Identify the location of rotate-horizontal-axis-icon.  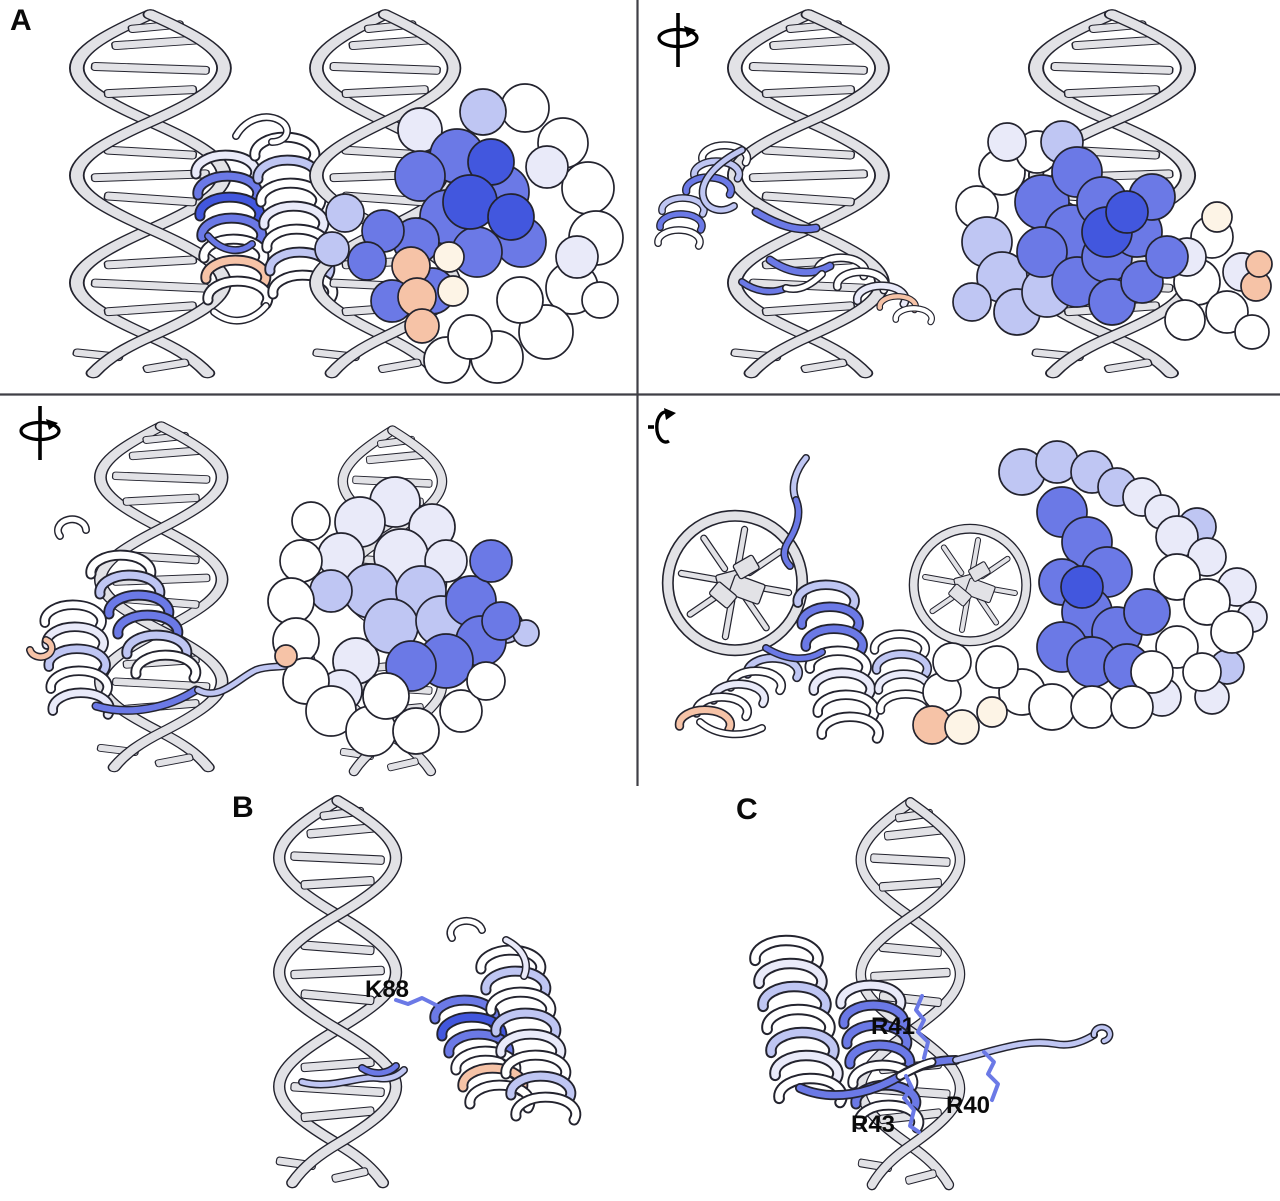
(662, 426).